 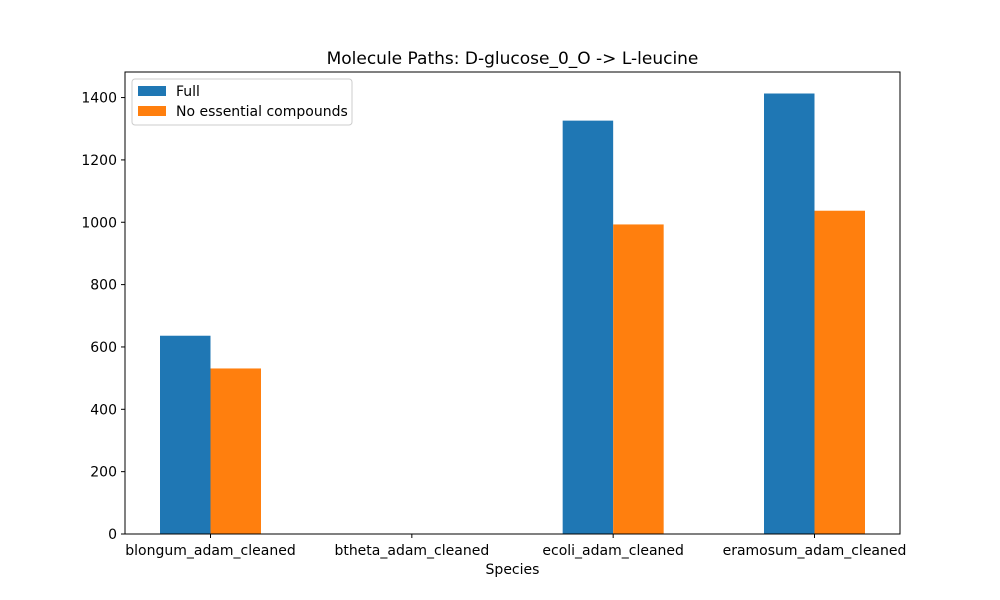 What do you see at coordinates (262, 112) in the screenshot?
I see `legend-label-no-essential-compounds: No essential compounds` at bounding box center [262, 112].